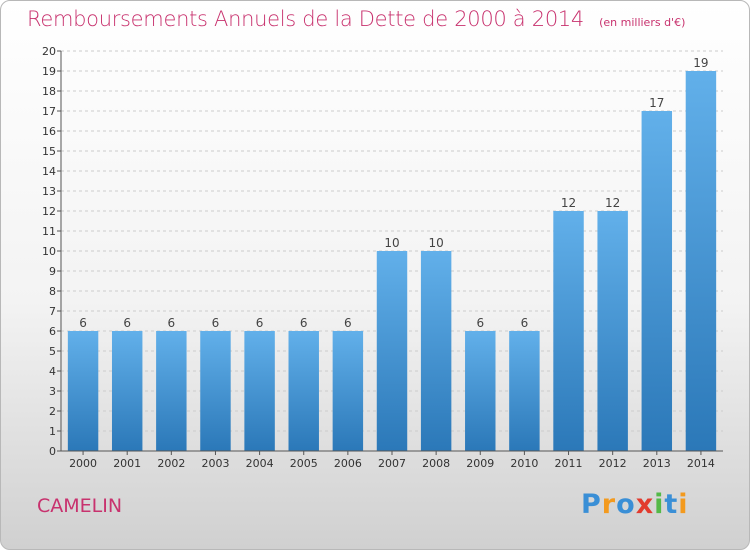  What do you see at coordinates (52, 311) in the screenshot?
I see `y-tick-label: 7` at bounding box center [52, 311].